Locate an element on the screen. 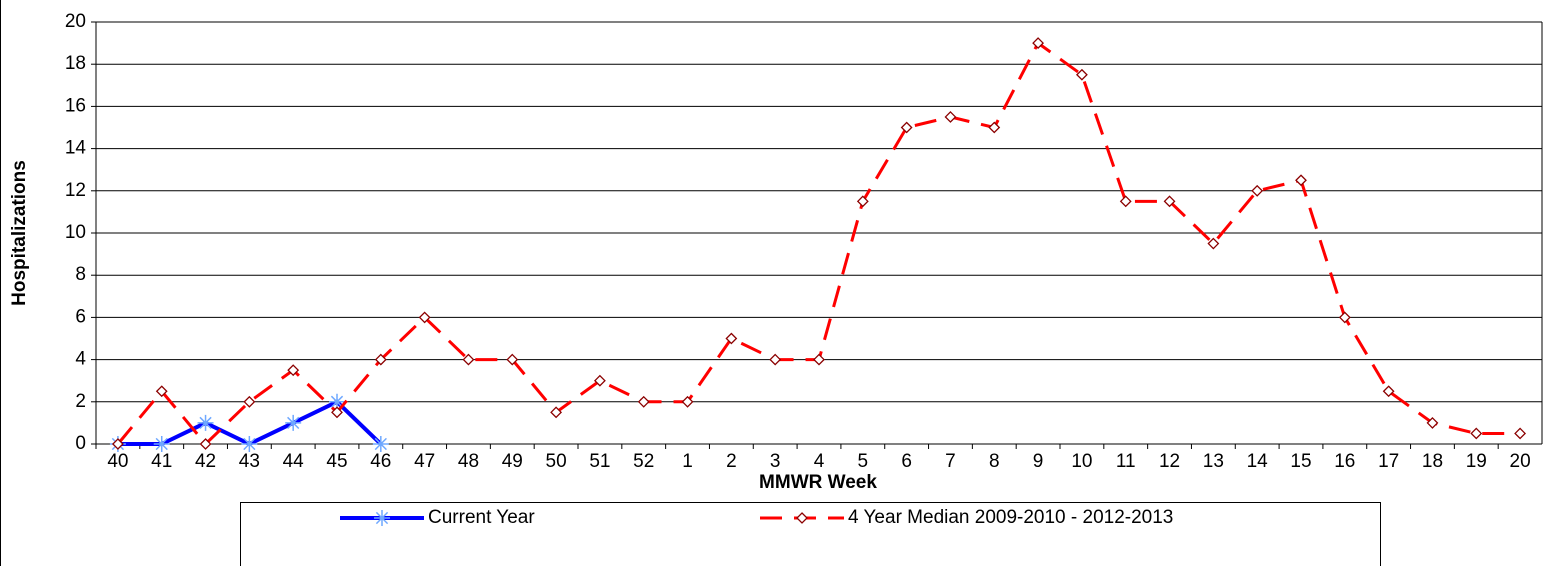 Image resolution: width=1549 pixels, height=566 pixels. y-tick-label: 14 is located at coordinates (76, 148).